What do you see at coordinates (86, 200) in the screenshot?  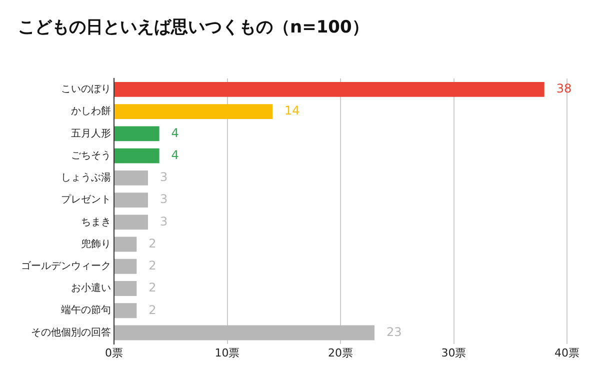 I see `y-tick-label: プレゼント` at bounding box center [86, 200].